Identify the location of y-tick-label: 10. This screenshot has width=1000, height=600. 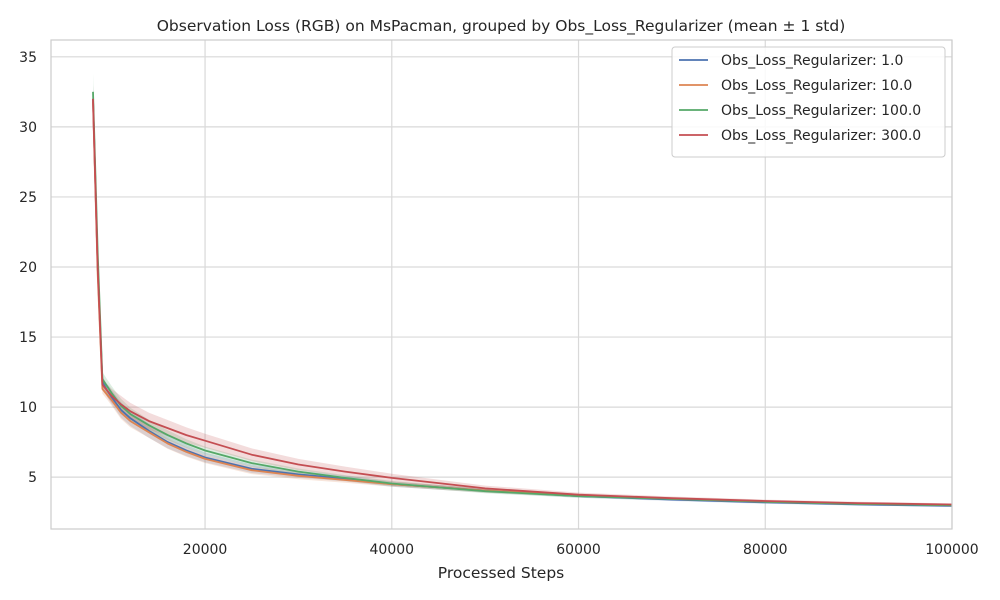
(28, 408).